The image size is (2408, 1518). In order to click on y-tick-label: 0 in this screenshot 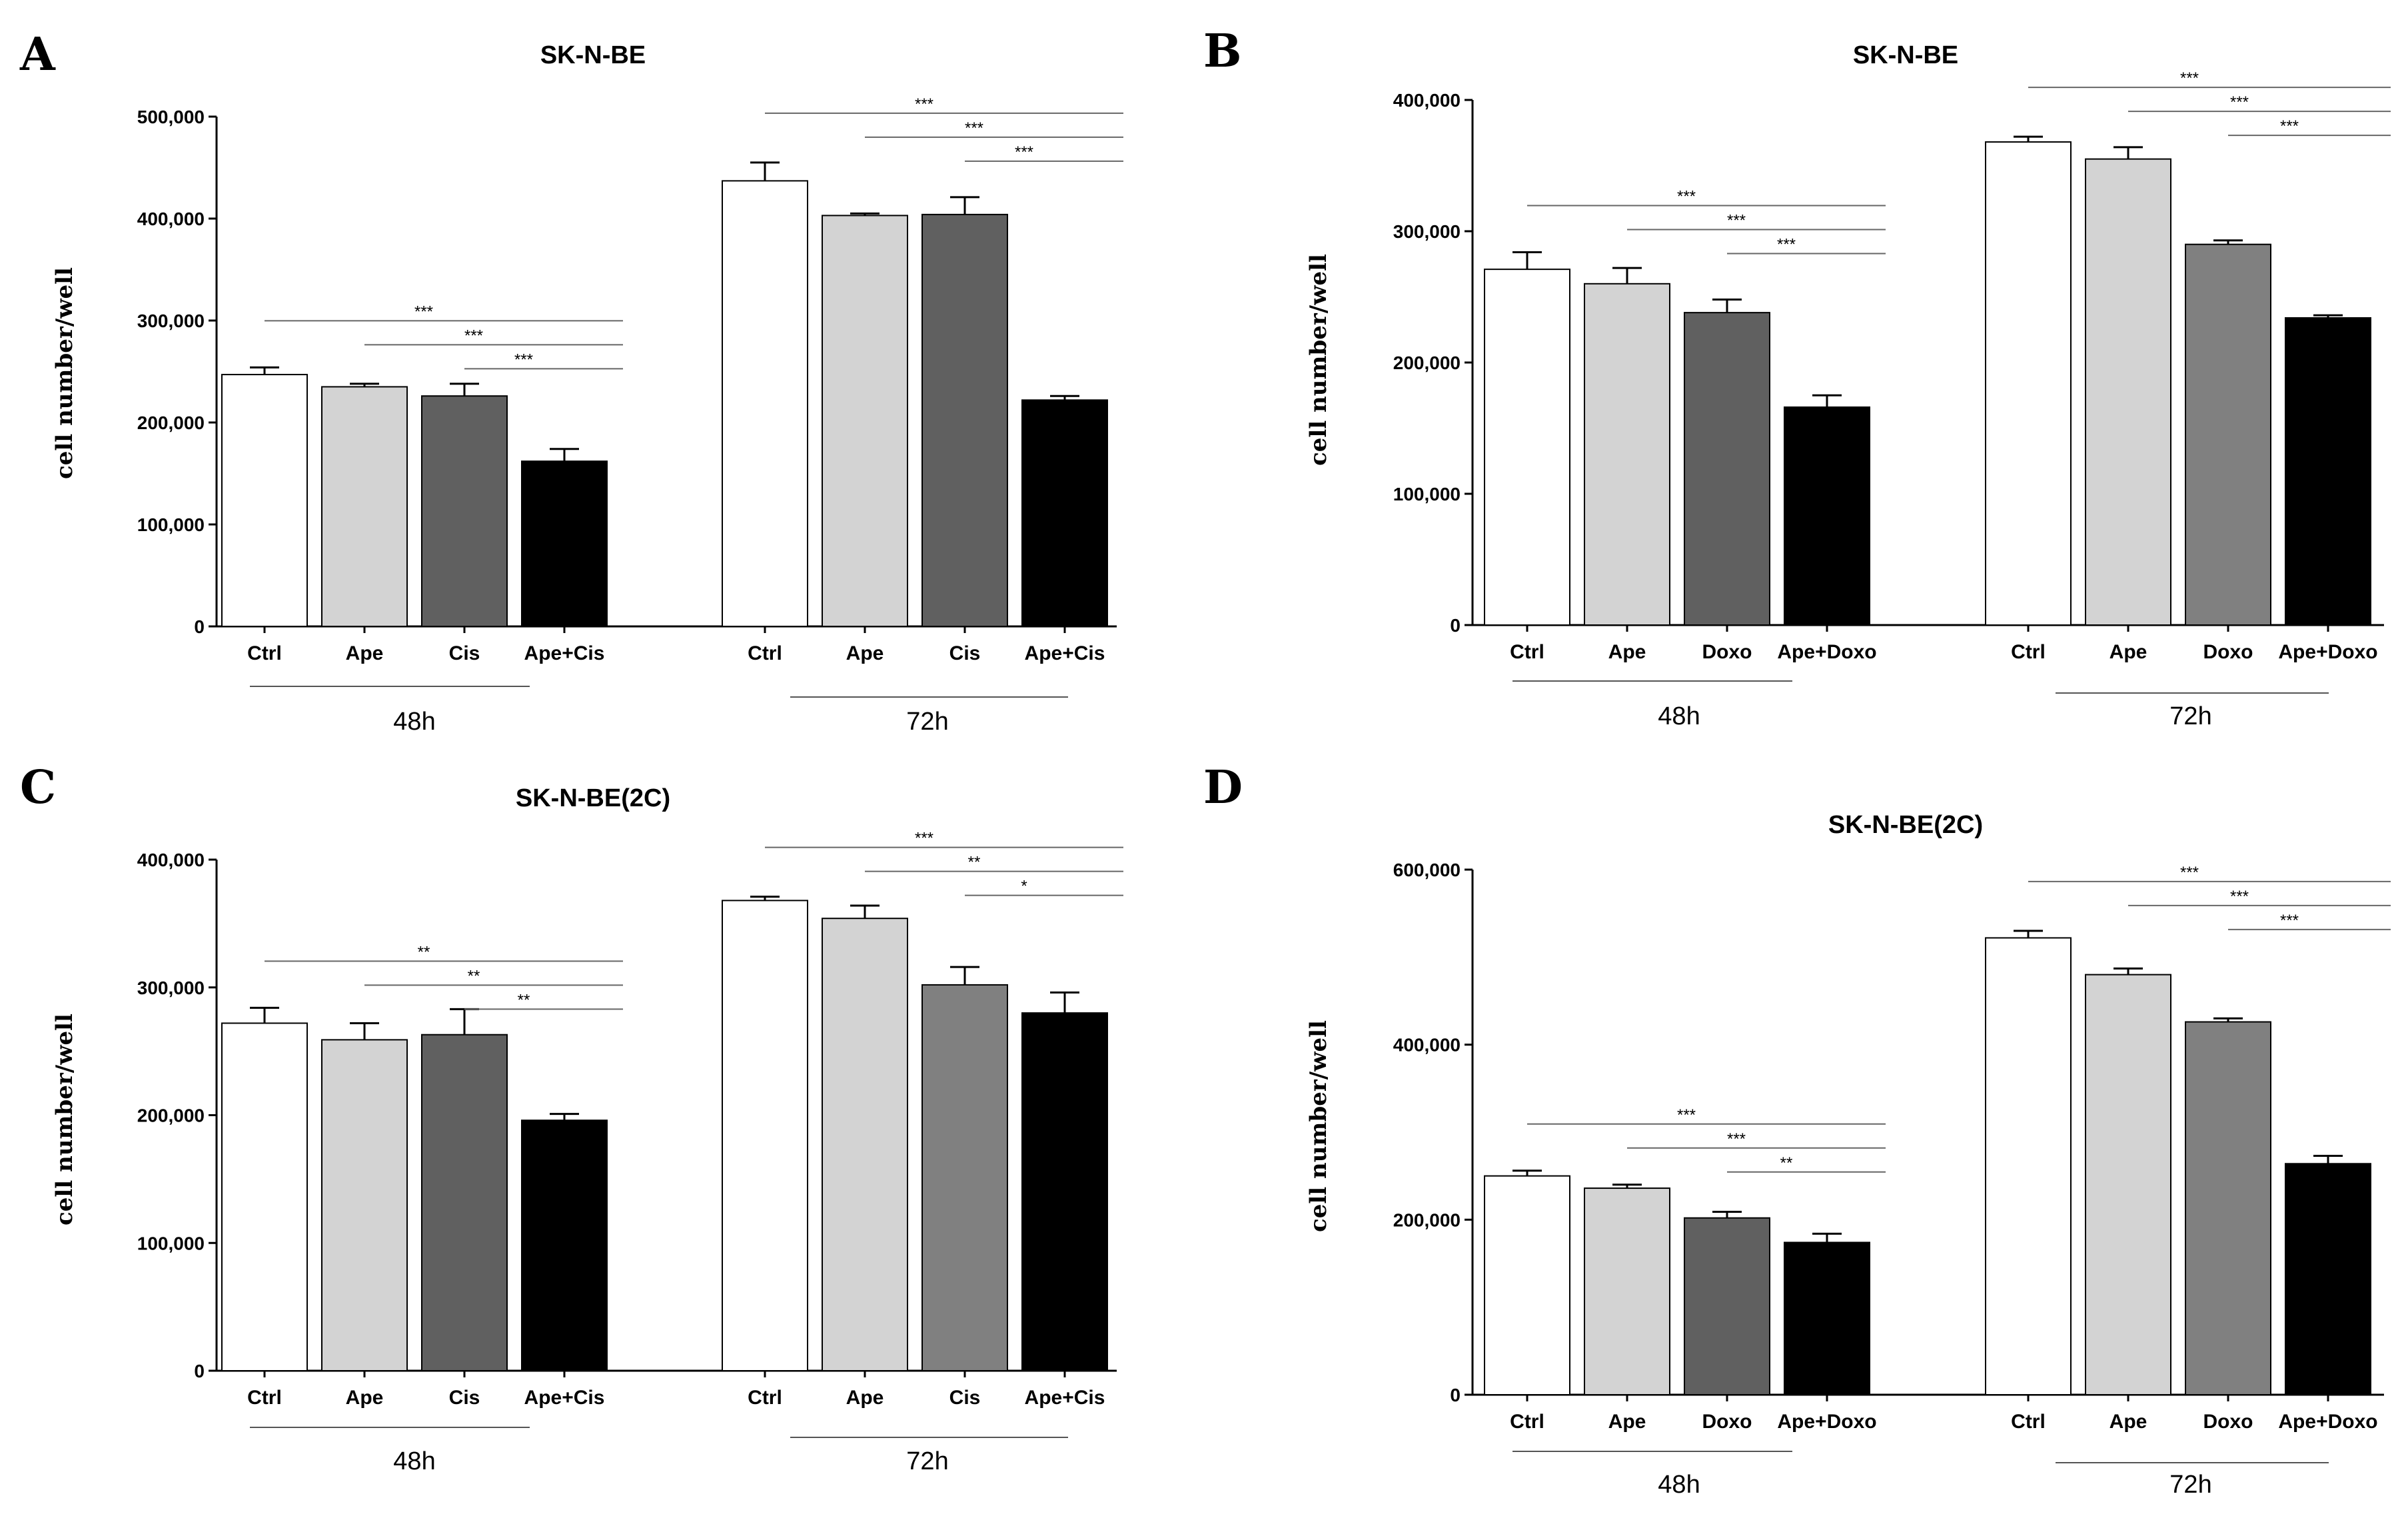, I will do `click(1455, 625)`.